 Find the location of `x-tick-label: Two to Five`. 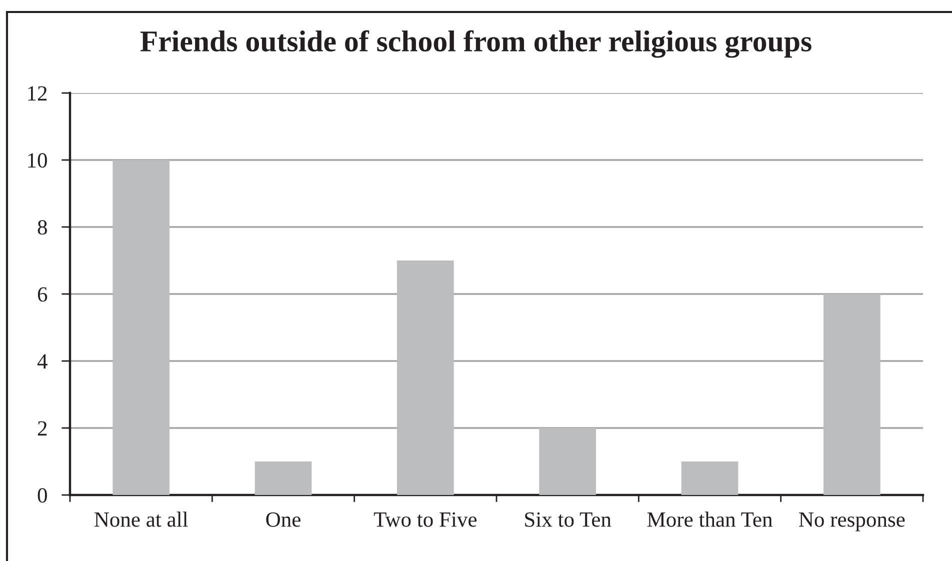

x-tick-label: Two to Five is located at coordinates (425, 519).